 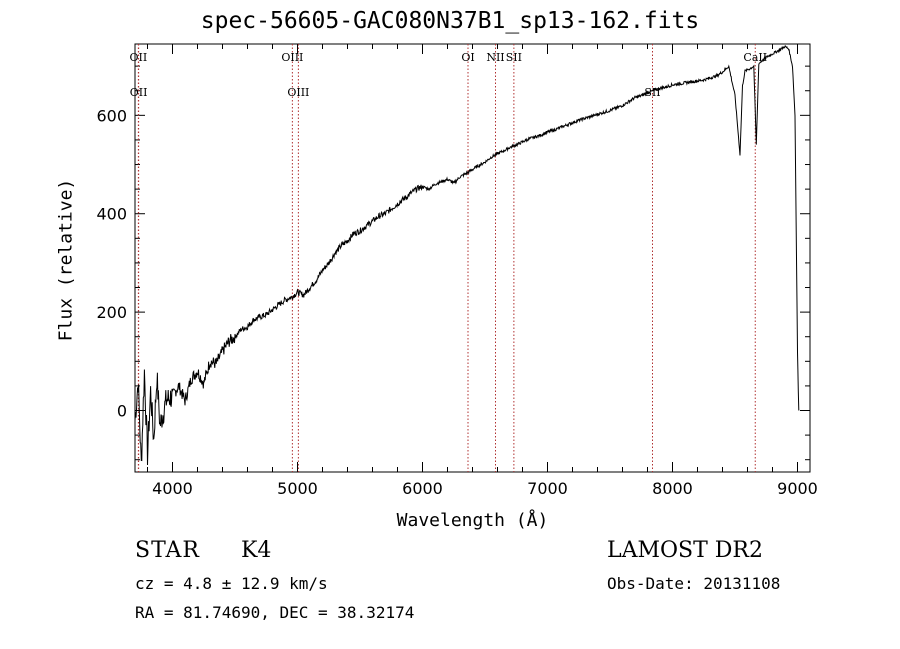 I want to click on x-tick-label: 5000, so click(x=297, y=488).